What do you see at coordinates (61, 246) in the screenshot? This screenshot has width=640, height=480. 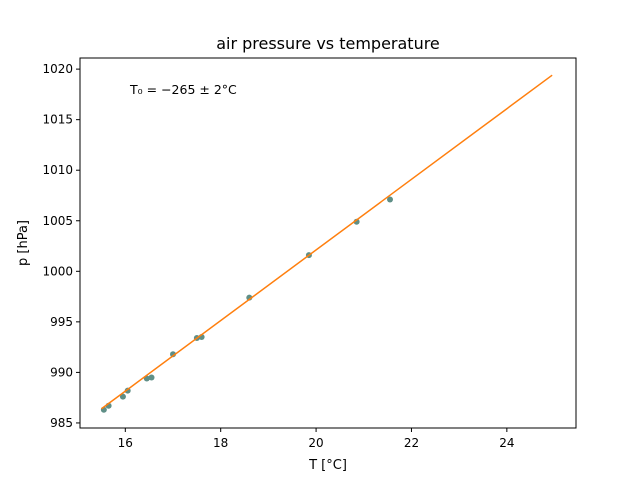 I see `y-axis-ticks: 985 990 995 1000 1005 1010 1015 1020` at bounding box center [61, 246].